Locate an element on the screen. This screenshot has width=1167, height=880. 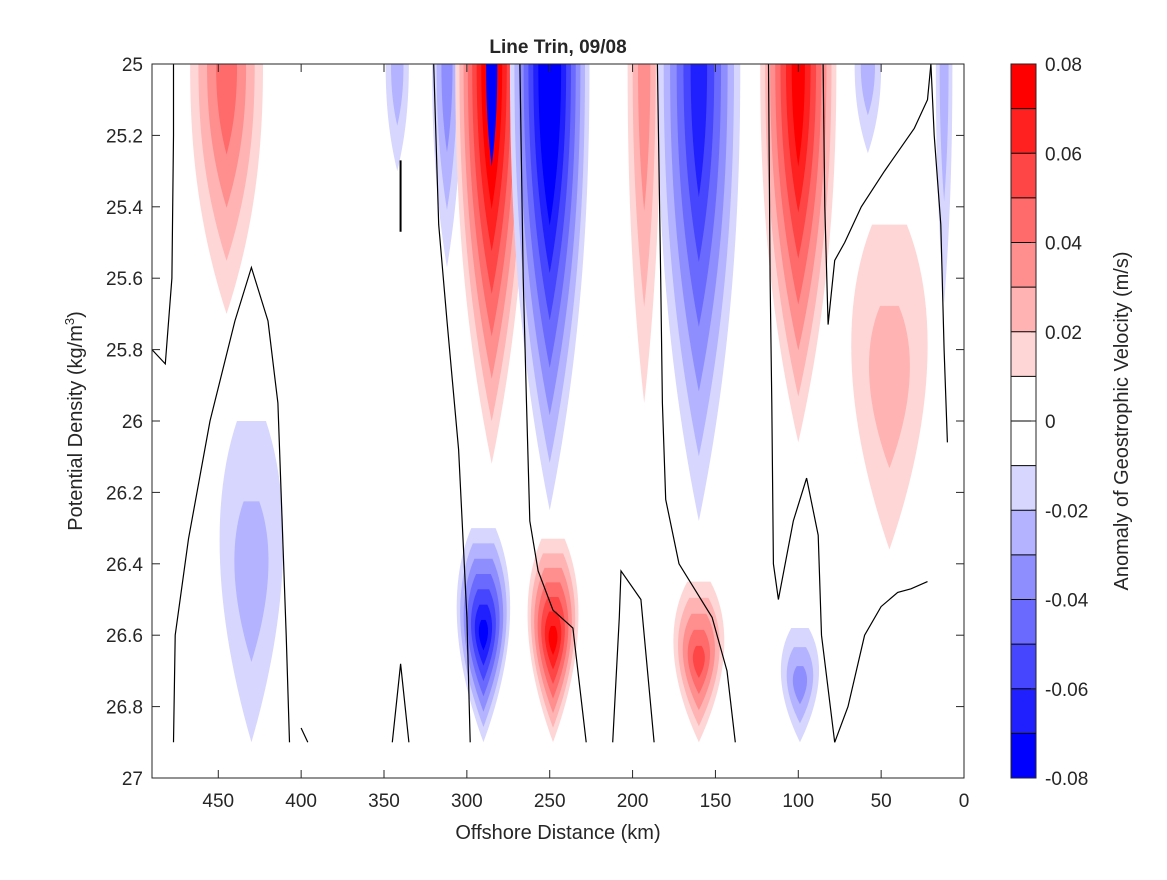
x-tick-label: 150 is located at coordinates (716, 801).